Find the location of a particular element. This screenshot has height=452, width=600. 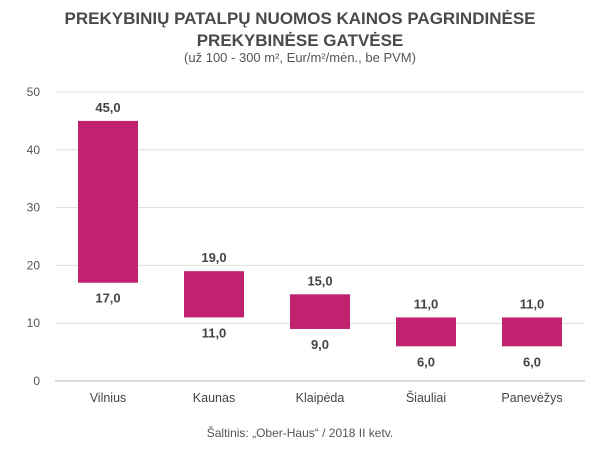

x-category-label: Šiauliai is located at coordinates (426, 397).